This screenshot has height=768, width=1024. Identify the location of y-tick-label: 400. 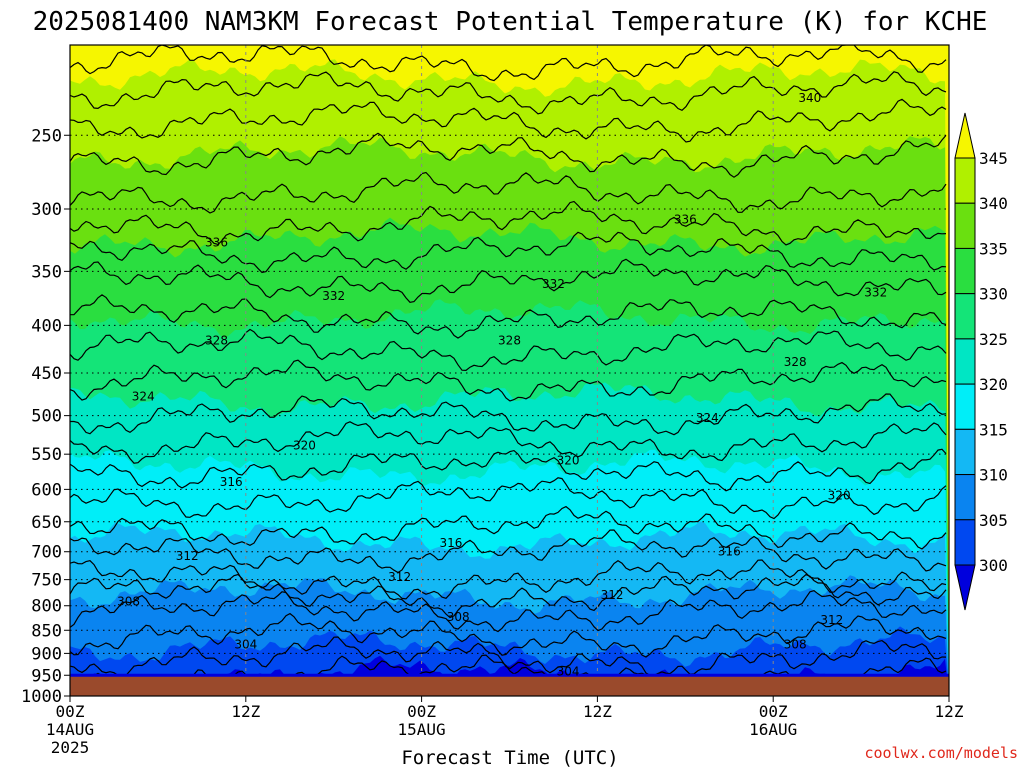
(46, 326).